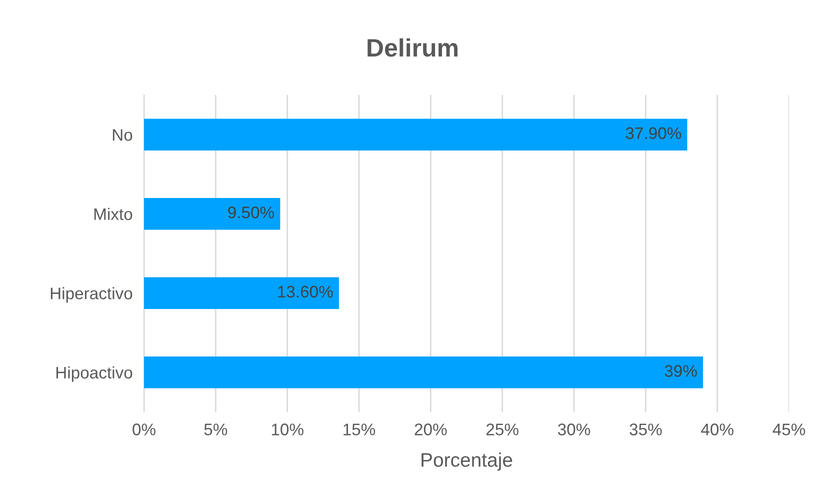 The image size is (825, 504). Describe the element at coordinates (502, 430) in the screenshot. I see `x-tick-label: 25%` at that location.